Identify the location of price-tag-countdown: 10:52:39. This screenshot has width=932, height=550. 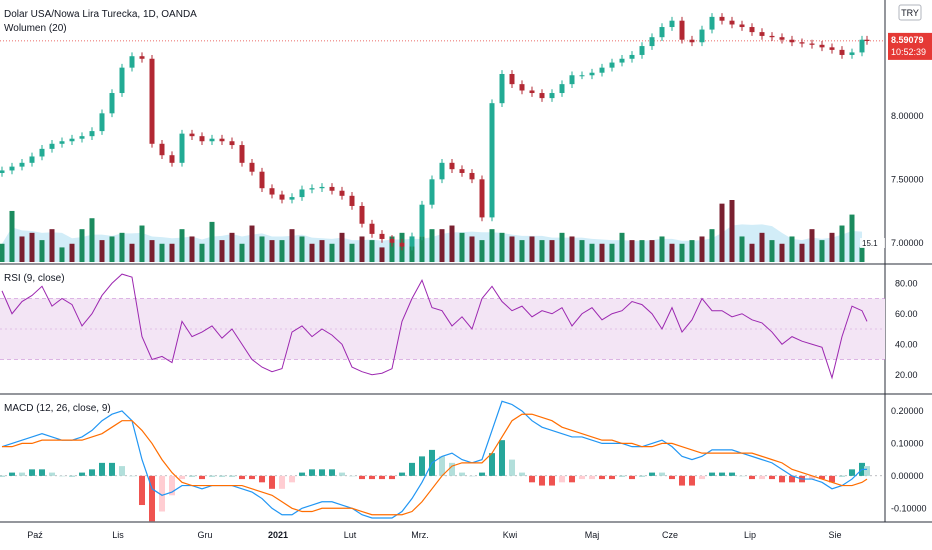
(908, 52).